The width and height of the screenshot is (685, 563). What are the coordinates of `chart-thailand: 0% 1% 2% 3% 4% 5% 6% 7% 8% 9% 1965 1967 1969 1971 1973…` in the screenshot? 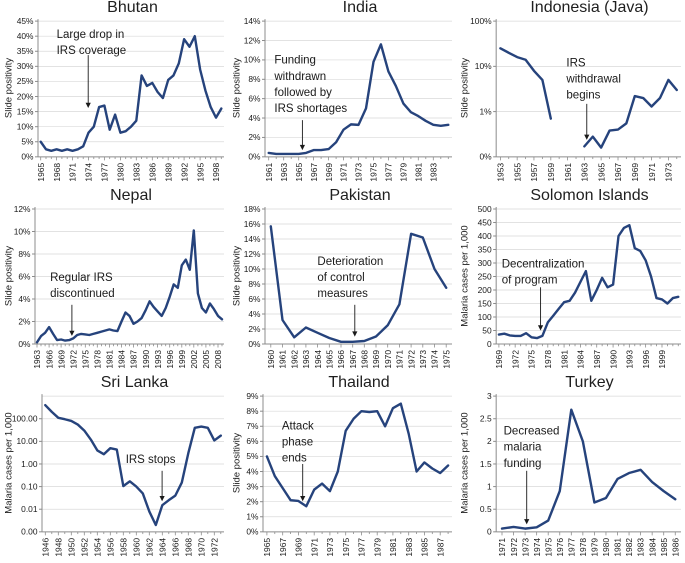 It's located at (349, 474).